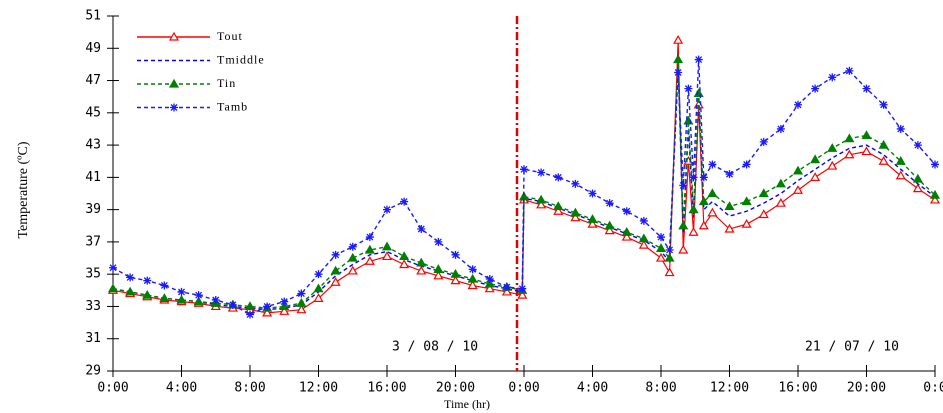  Describe the element at coordinates (93, 274) in the screenshot. I see `y-tick-label: 35` at that location.